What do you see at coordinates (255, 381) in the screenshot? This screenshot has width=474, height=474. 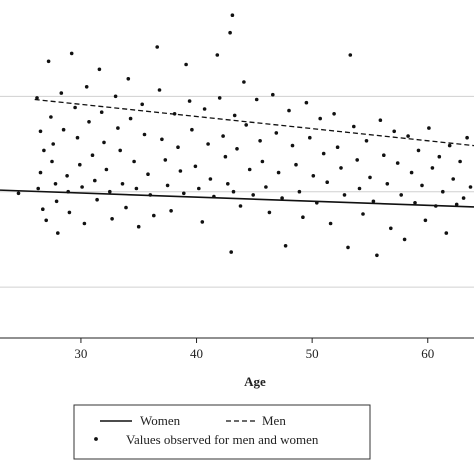 I see `x-axis-title: Age` at bounding box center [255, 381].